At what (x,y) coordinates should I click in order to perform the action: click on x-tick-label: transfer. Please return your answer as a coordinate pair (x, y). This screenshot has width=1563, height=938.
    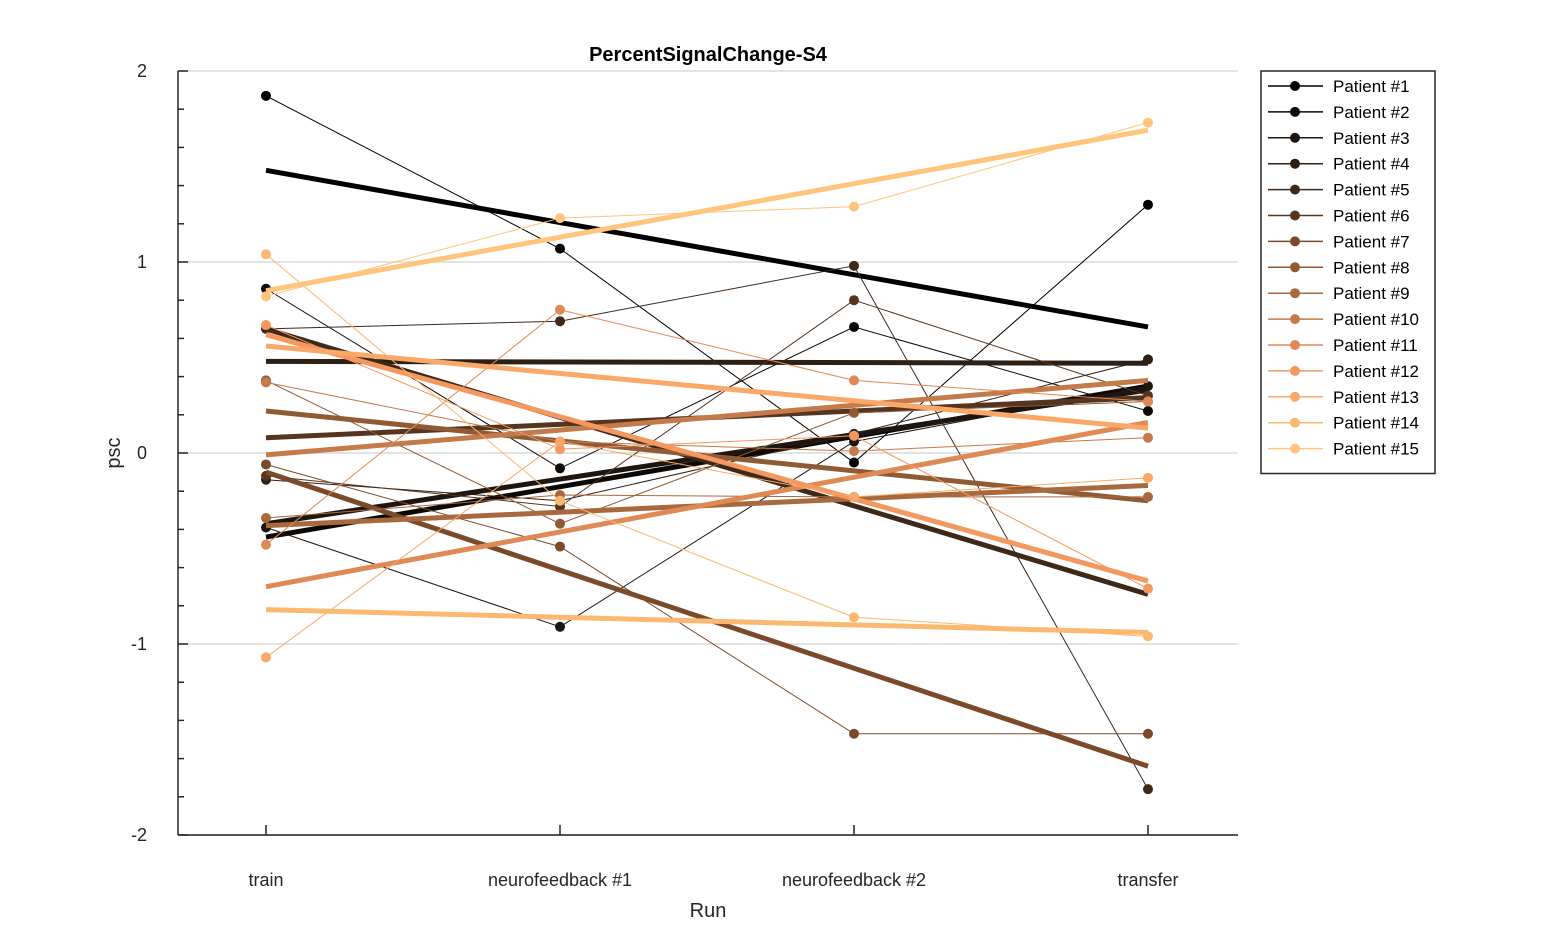
    Looking at the image, I should click on (1147, 880).